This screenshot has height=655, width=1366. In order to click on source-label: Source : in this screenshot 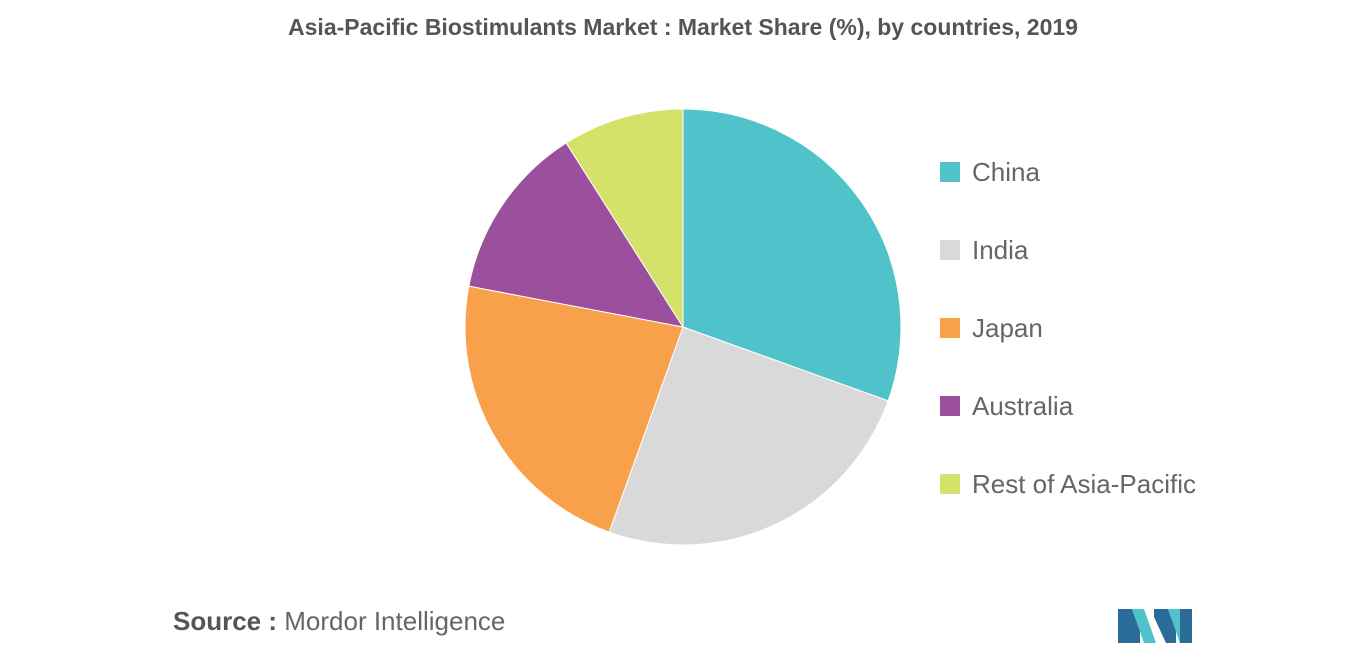, I will do `click(225, 621)`.